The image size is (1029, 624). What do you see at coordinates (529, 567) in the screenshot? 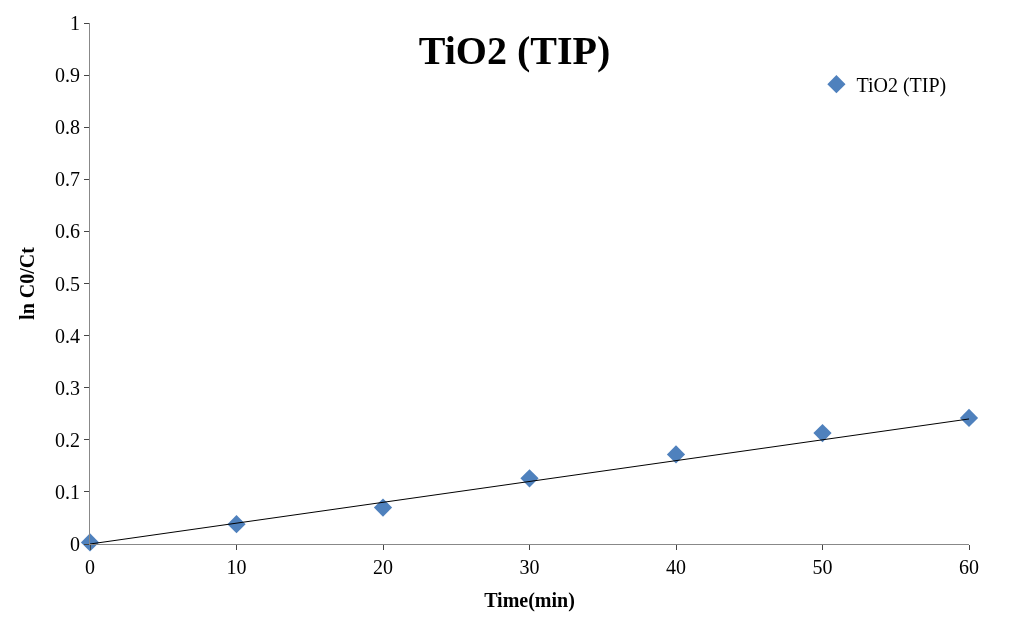
I see `x-tick-label: 30` at bounding box center [529, 567].